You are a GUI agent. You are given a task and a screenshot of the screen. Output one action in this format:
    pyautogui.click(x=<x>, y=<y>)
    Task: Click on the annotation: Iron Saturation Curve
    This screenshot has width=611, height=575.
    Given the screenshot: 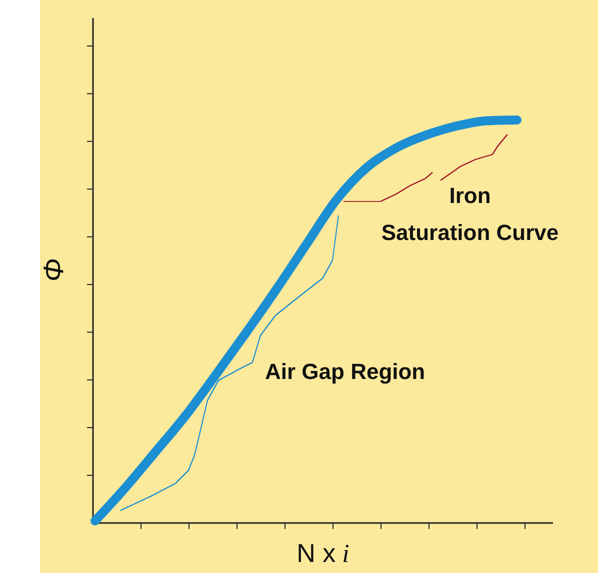 What is the action you would take?
    pyautogui.click(x=470, y=214)
    